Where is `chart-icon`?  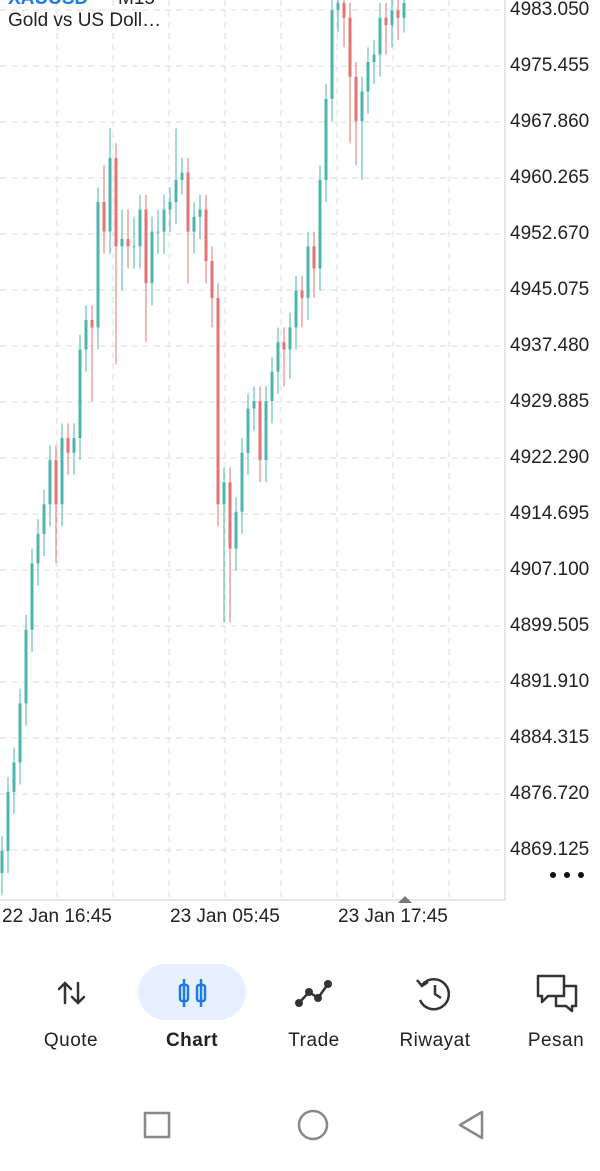 chart-icon is located at coordinates (192, 993).